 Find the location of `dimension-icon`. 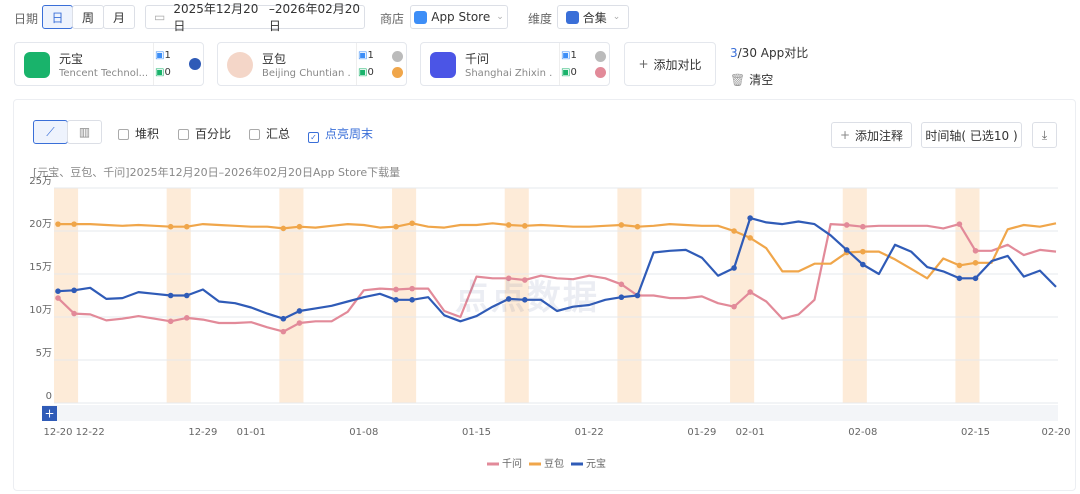

dimension-icon is located at coordinates (572, 17).